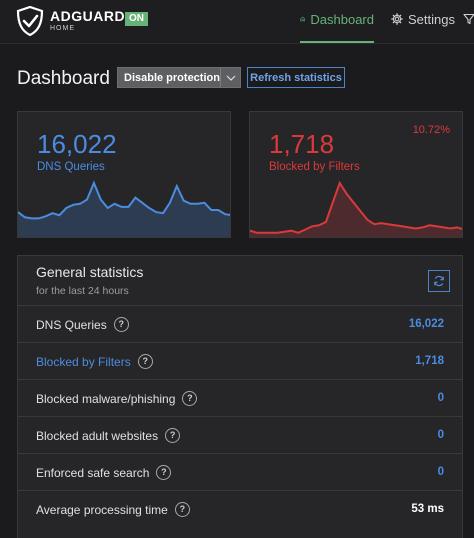 Image resolution: width=474 pixels, height=538 pixels. I want to click on stats-refresh-button, so click(439, 281).